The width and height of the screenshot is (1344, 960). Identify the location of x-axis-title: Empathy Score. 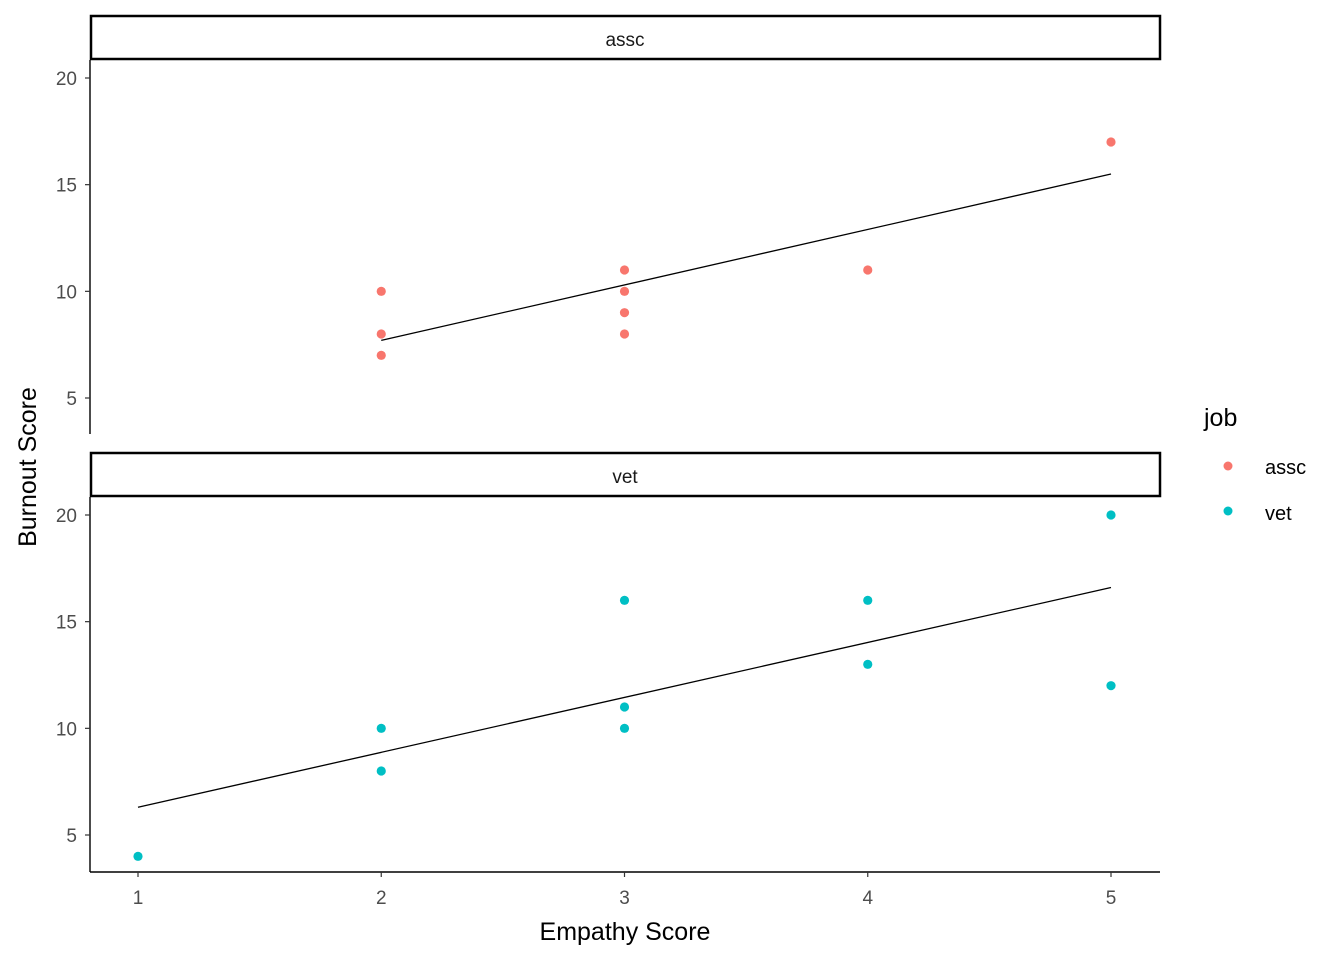
(625, 932).